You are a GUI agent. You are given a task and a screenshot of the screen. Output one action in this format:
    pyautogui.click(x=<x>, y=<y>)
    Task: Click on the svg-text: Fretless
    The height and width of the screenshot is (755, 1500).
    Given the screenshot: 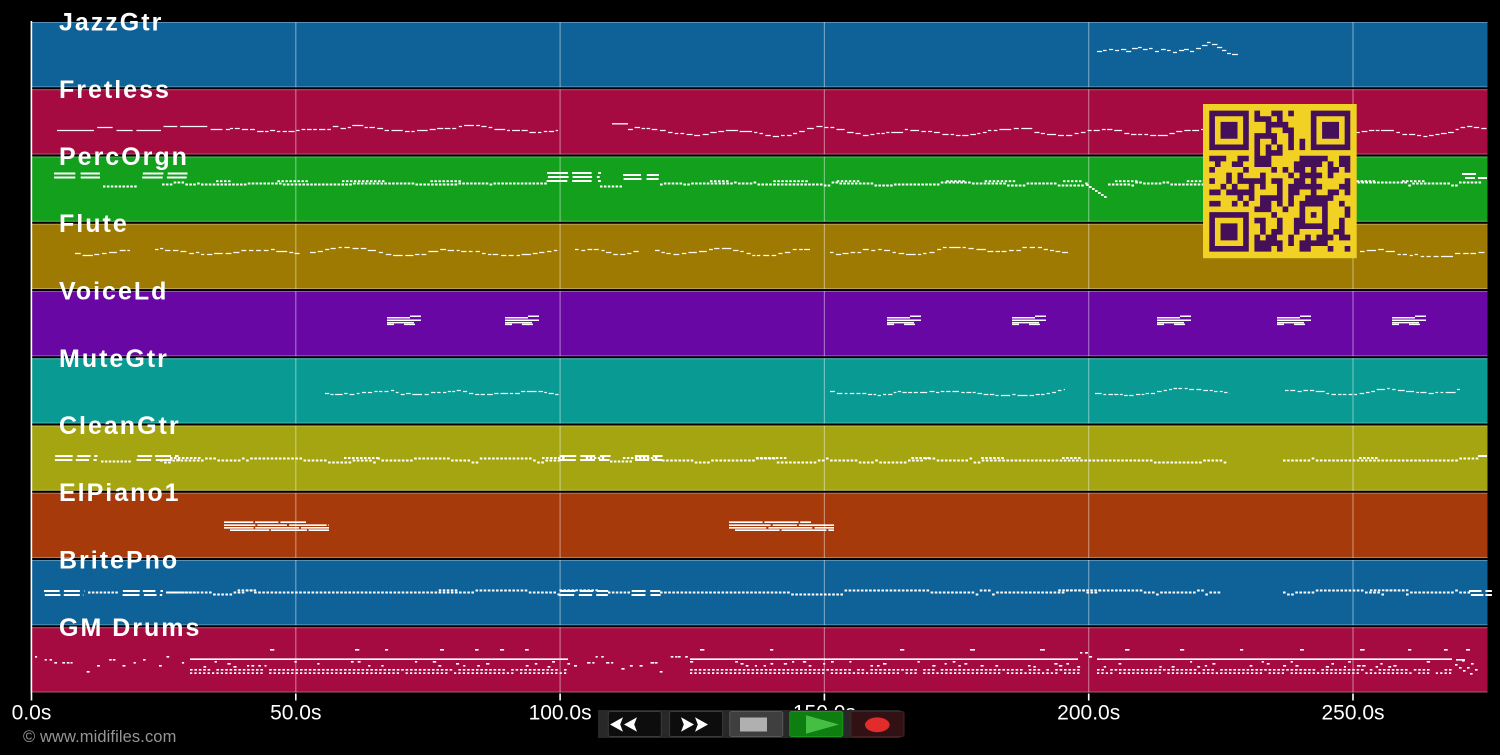 What is the action you would take?
    pyautogui.click(x=115, y=90)
    